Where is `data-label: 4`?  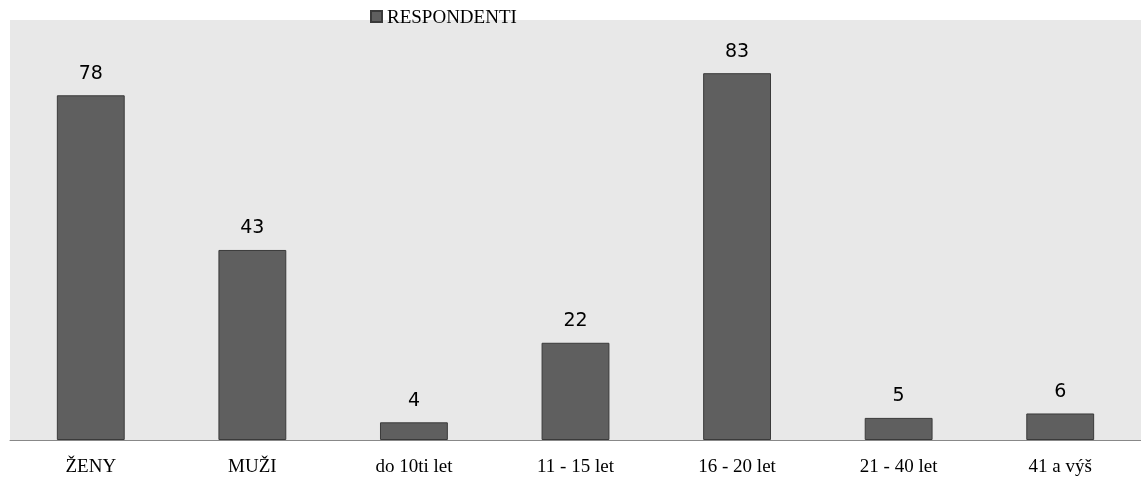 data-label: 4 is located at coordinates (413, 398).